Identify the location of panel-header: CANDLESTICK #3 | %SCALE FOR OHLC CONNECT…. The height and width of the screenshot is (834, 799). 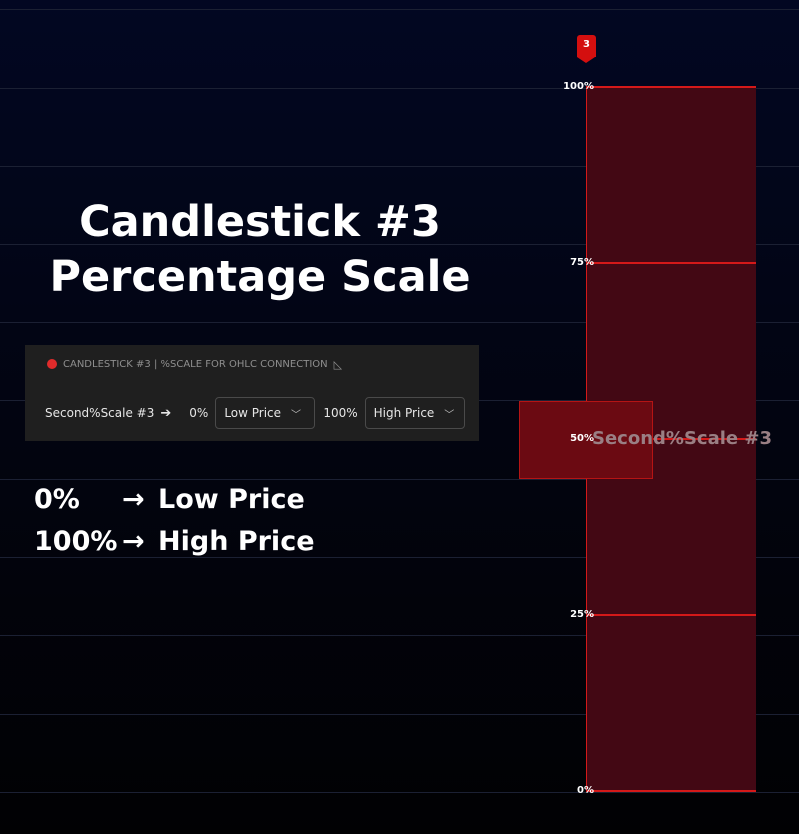
(194, 364).